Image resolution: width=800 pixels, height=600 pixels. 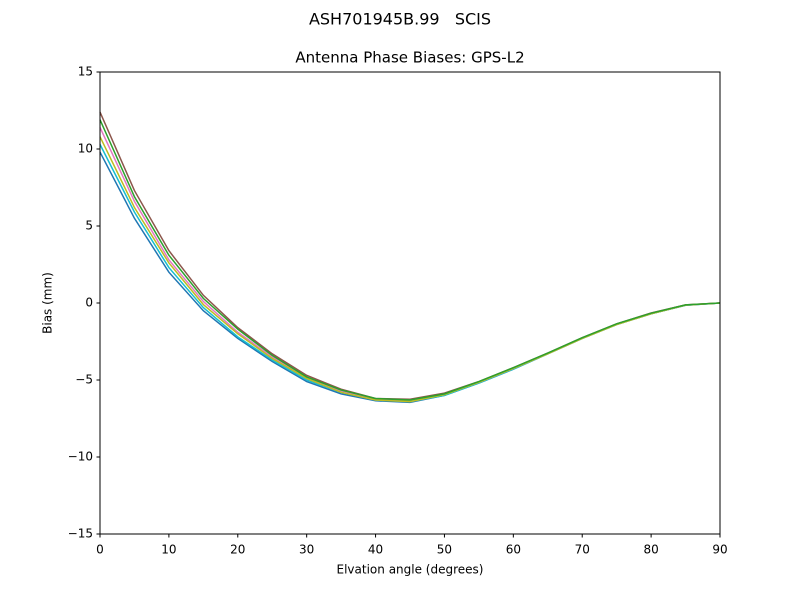 What do you see at coordinates (80, 457) in the screenshot?
I see `y-tick-label: −10` at bounding box center [80, 457].